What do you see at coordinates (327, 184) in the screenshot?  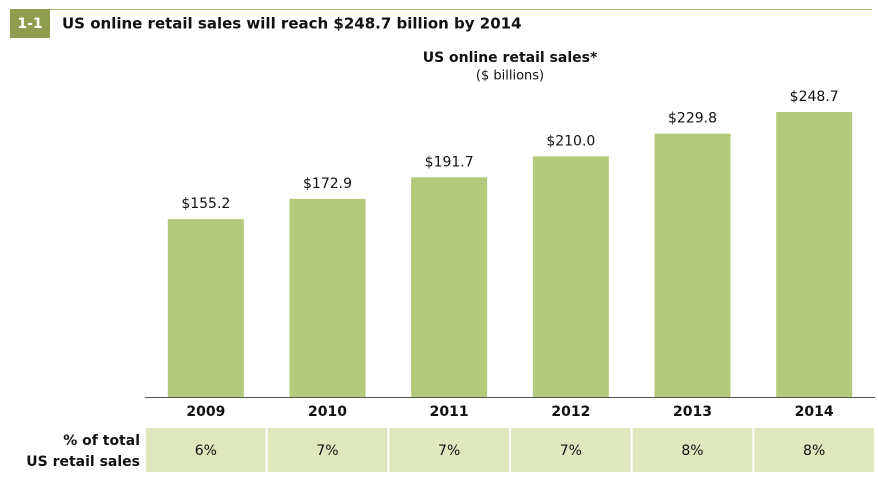 I see `data-label: $172.9` at bounding box center [327, 184].